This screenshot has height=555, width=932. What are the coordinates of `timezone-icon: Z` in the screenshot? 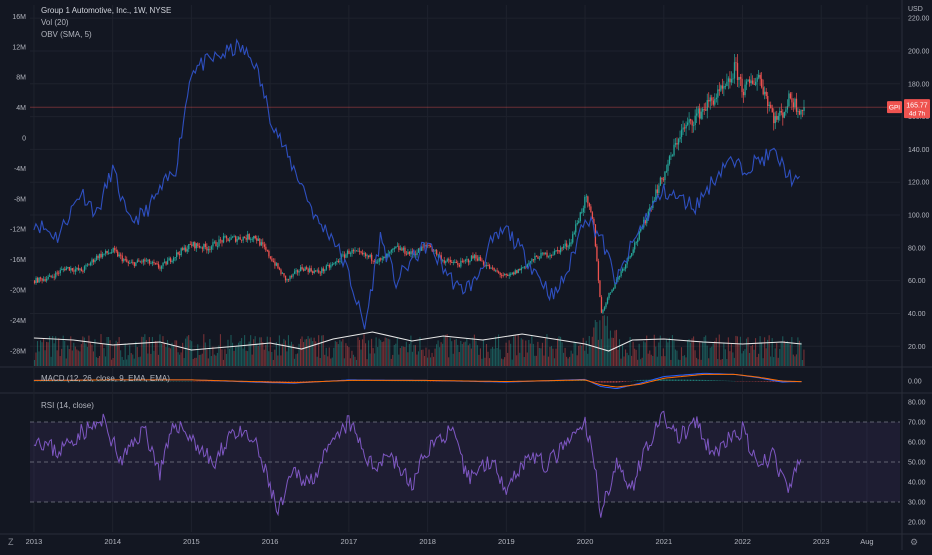 It's located at (11, 542).